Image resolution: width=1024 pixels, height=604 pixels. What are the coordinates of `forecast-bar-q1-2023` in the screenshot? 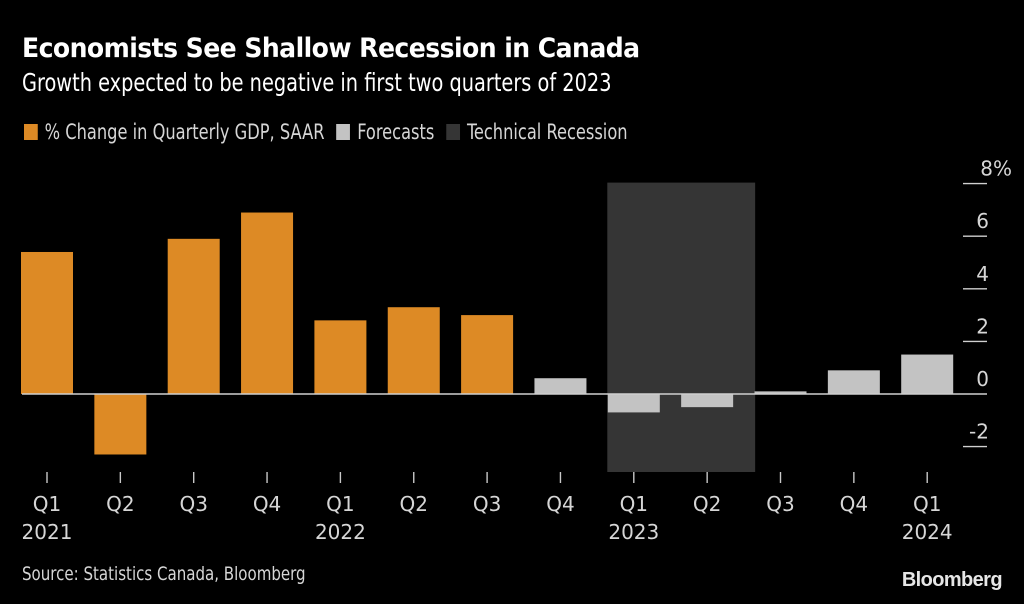 It's located at (633, 403).